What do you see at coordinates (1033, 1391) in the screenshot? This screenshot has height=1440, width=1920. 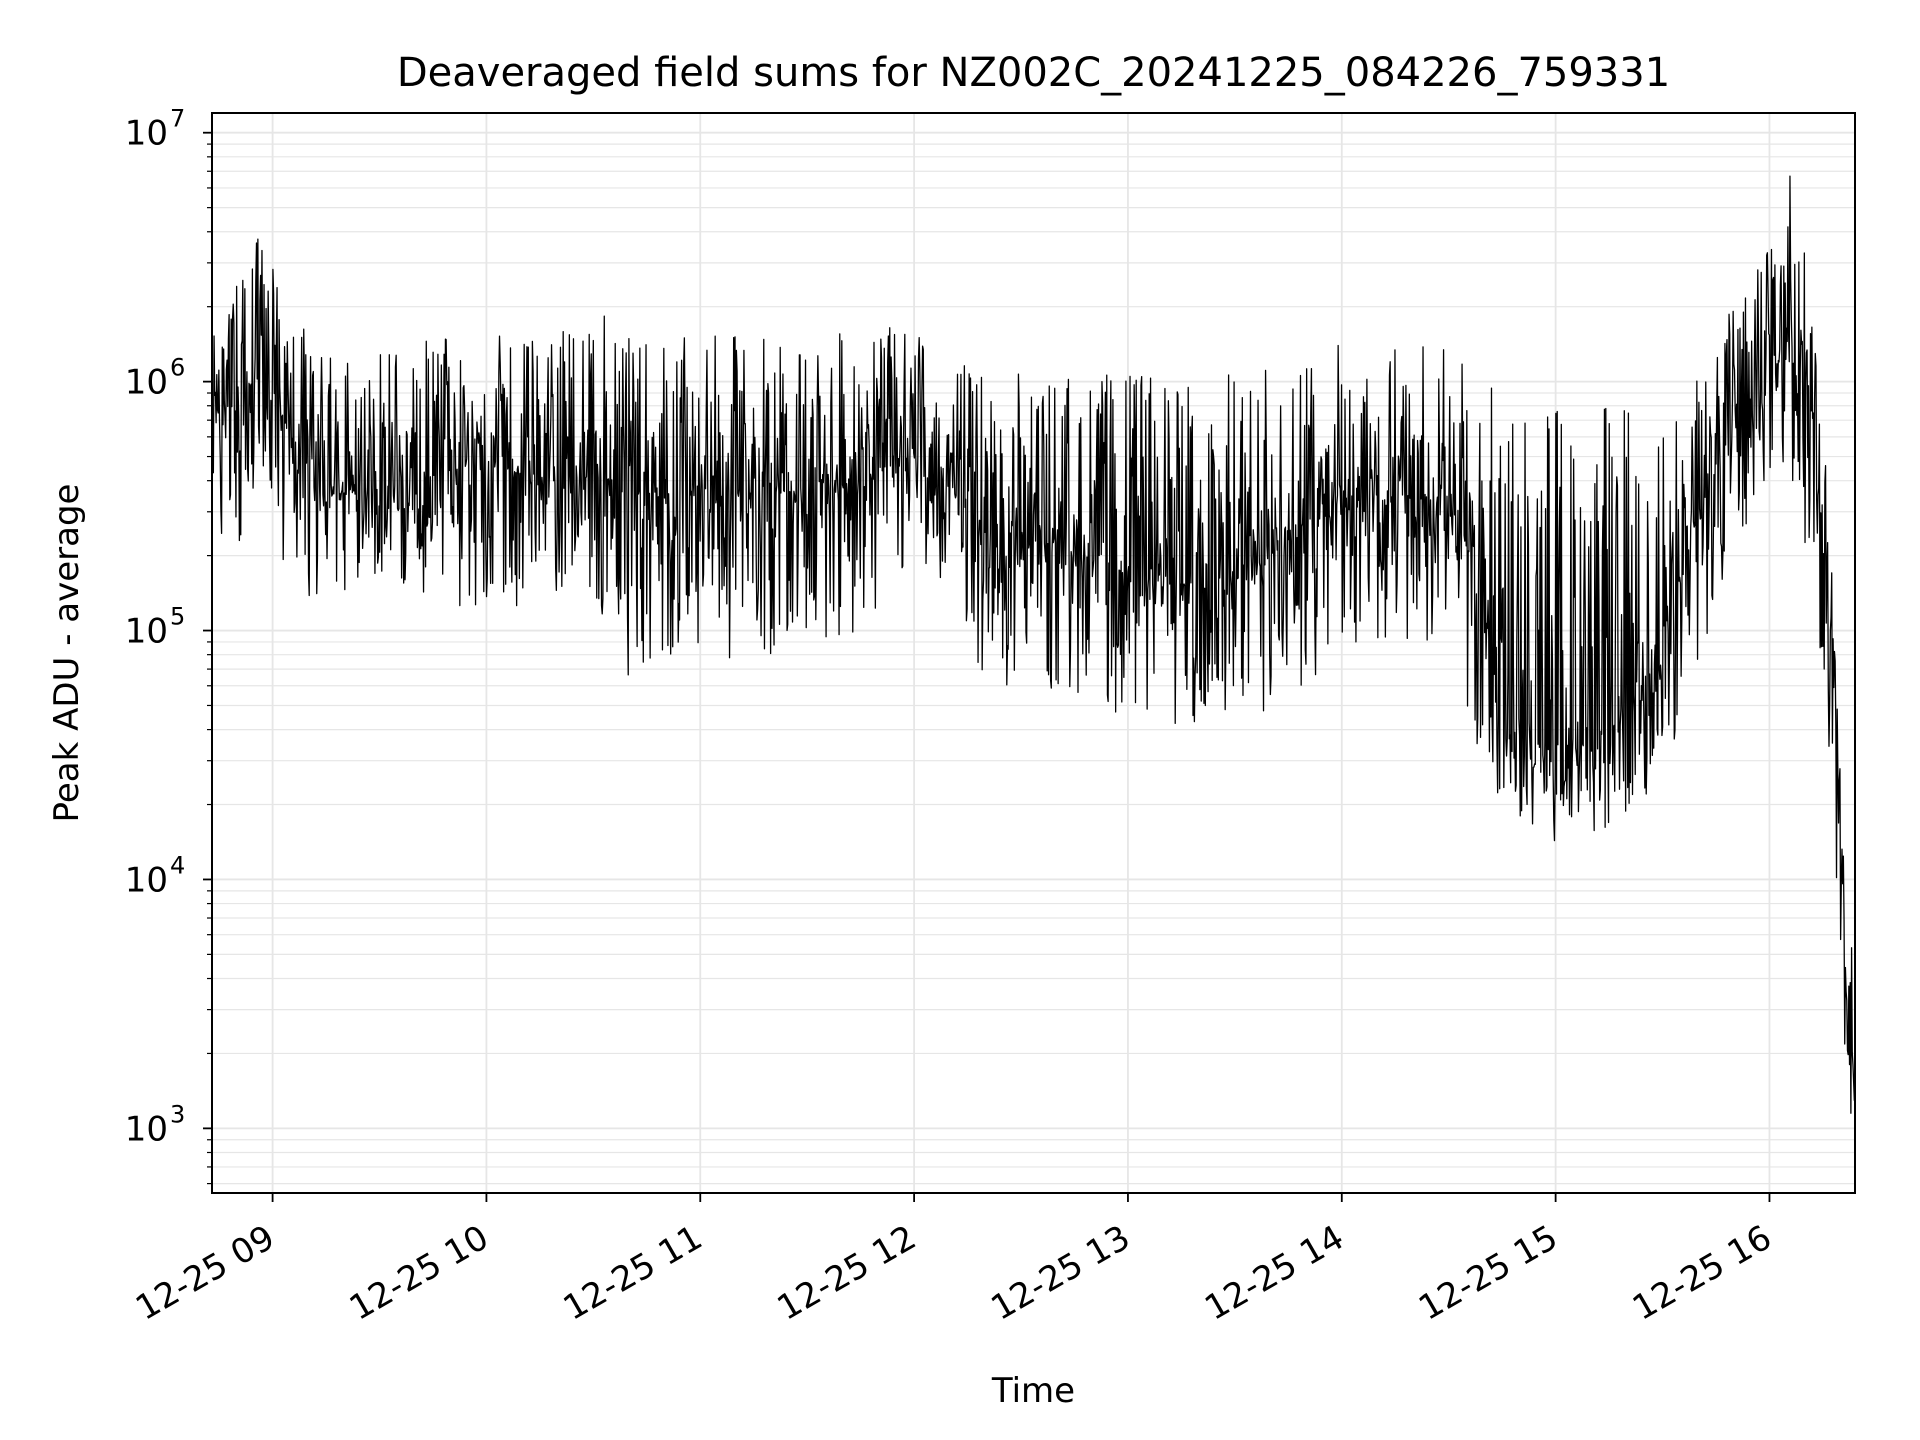 I see `x-axis-title: Time` at bounding box center [1033, 1391].